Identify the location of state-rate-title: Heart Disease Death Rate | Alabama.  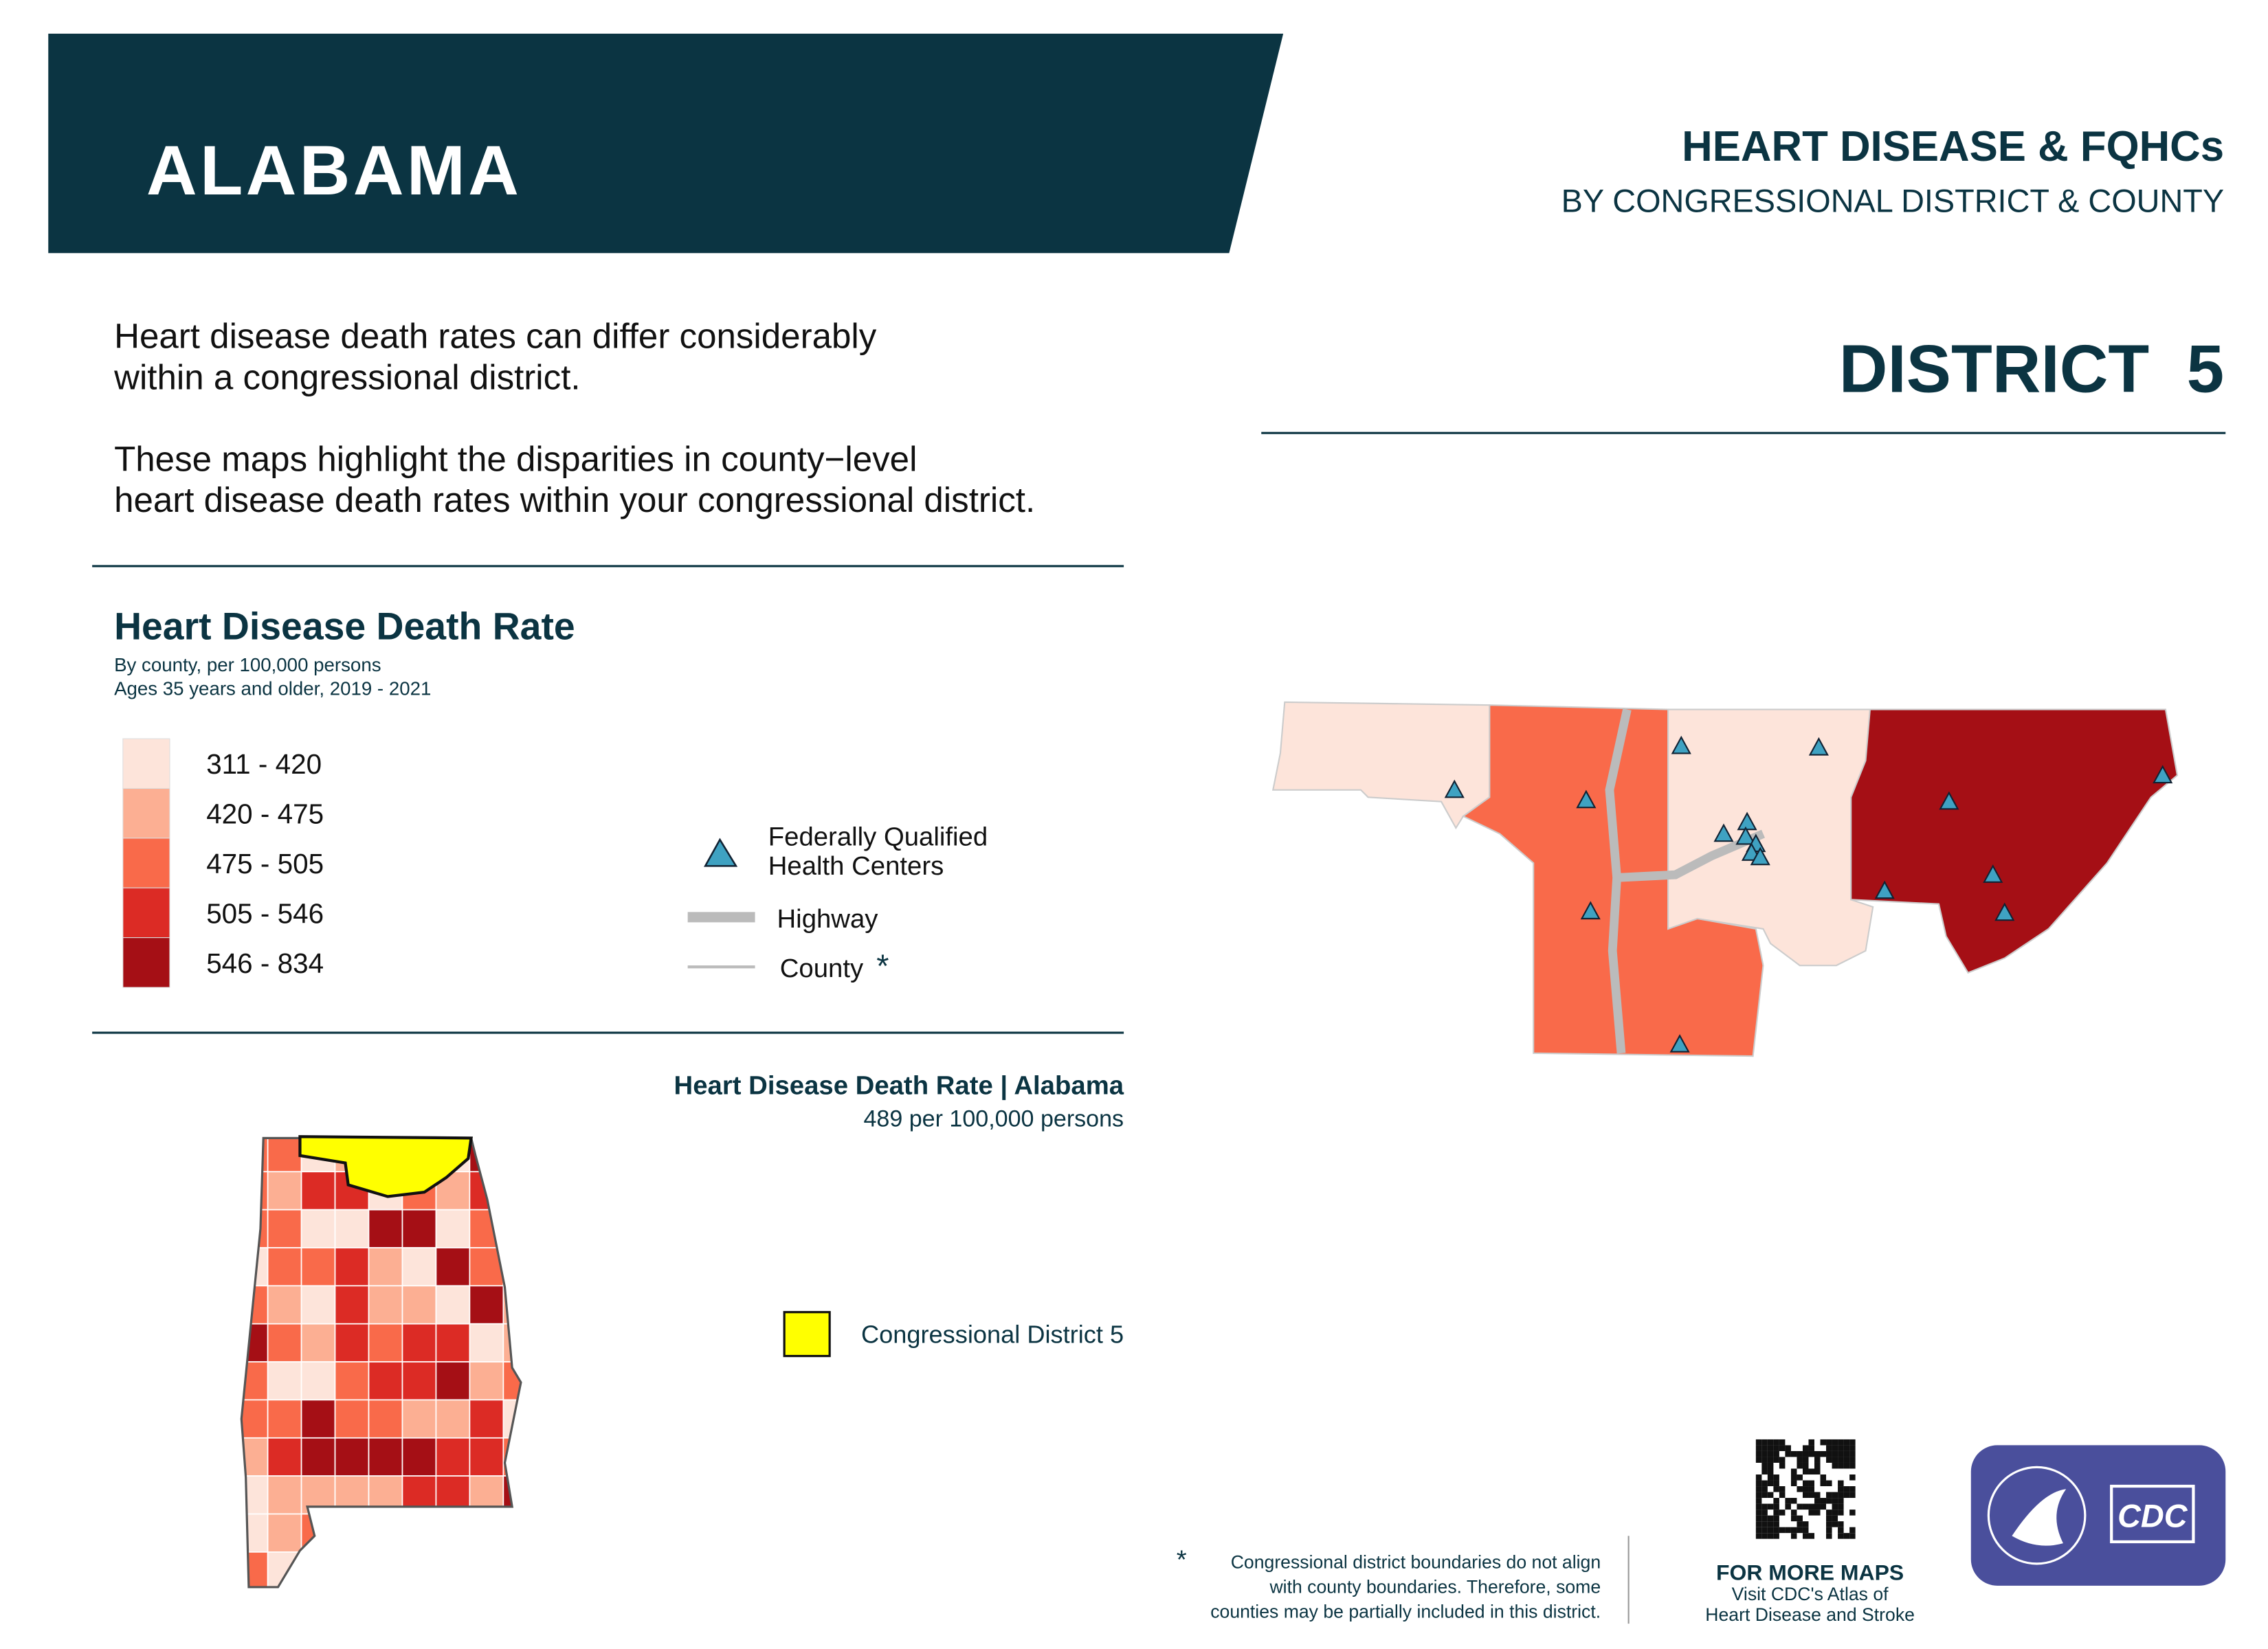
(899, 1085).